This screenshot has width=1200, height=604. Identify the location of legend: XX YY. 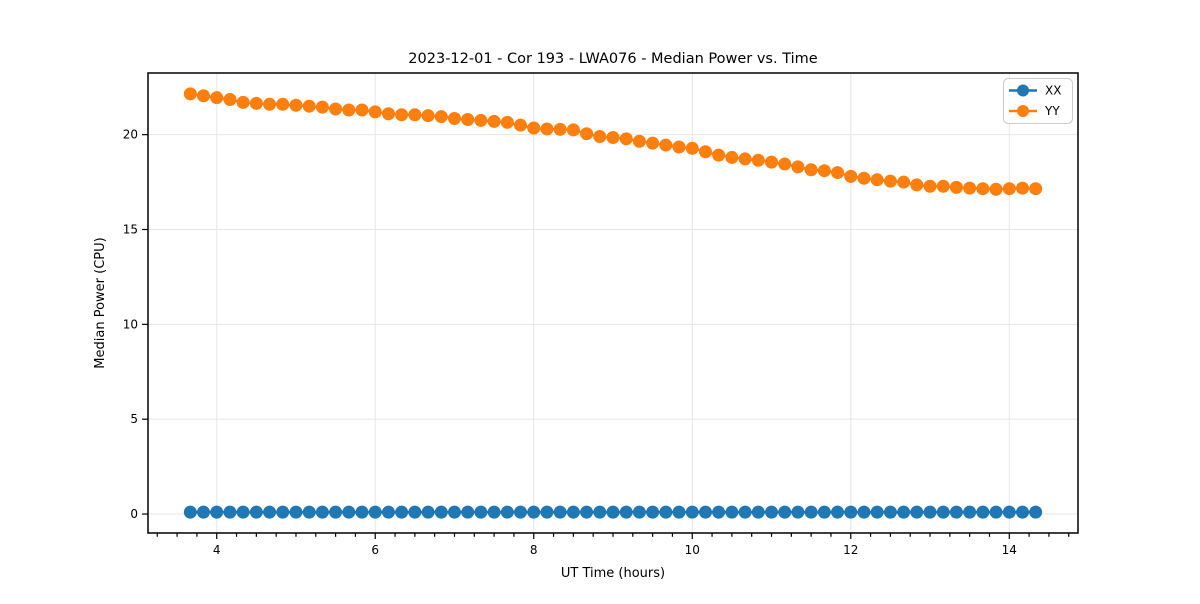
(1038, 101).